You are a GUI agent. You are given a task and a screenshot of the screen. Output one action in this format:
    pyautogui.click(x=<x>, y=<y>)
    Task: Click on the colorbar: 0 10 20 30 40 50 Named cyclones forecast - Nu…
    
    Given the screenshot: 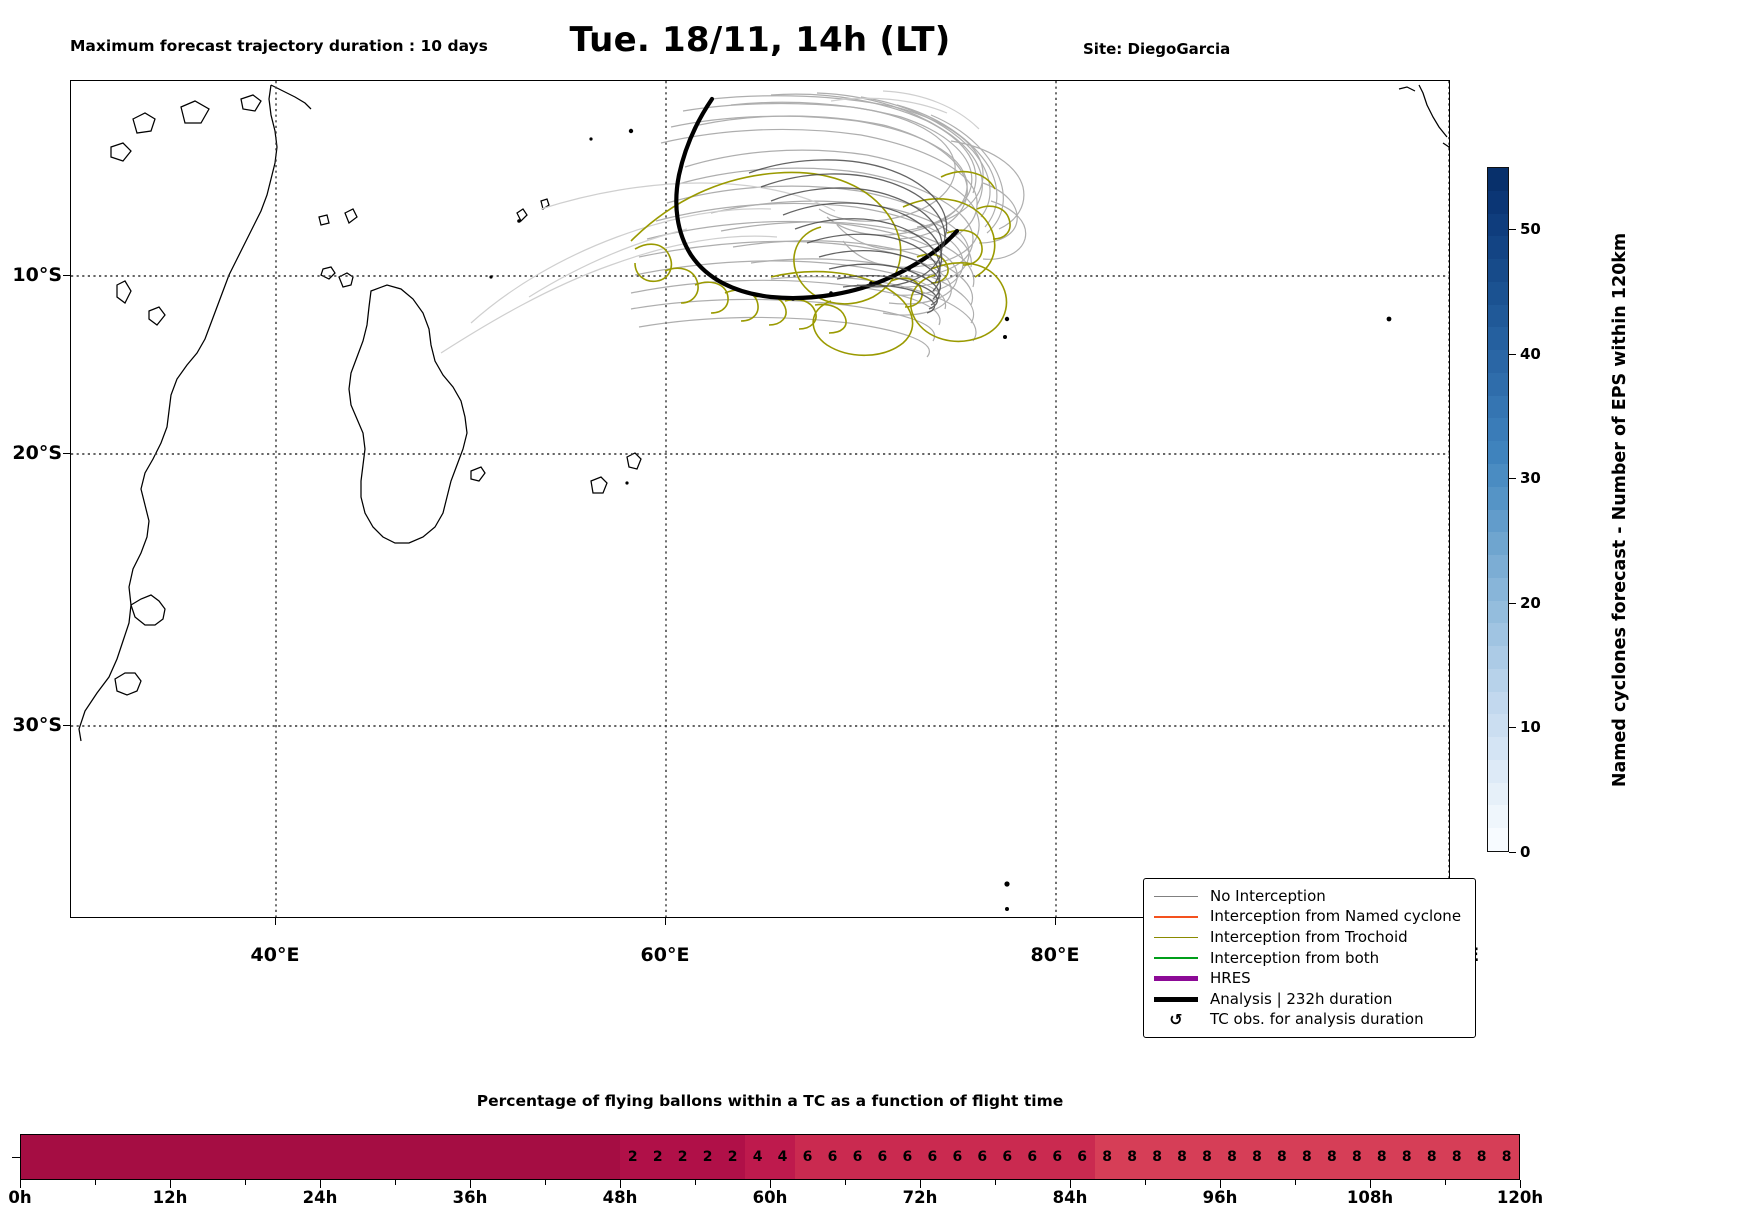 What is the action you would take?
    pyautogui.click(x=1619, y=514)
    